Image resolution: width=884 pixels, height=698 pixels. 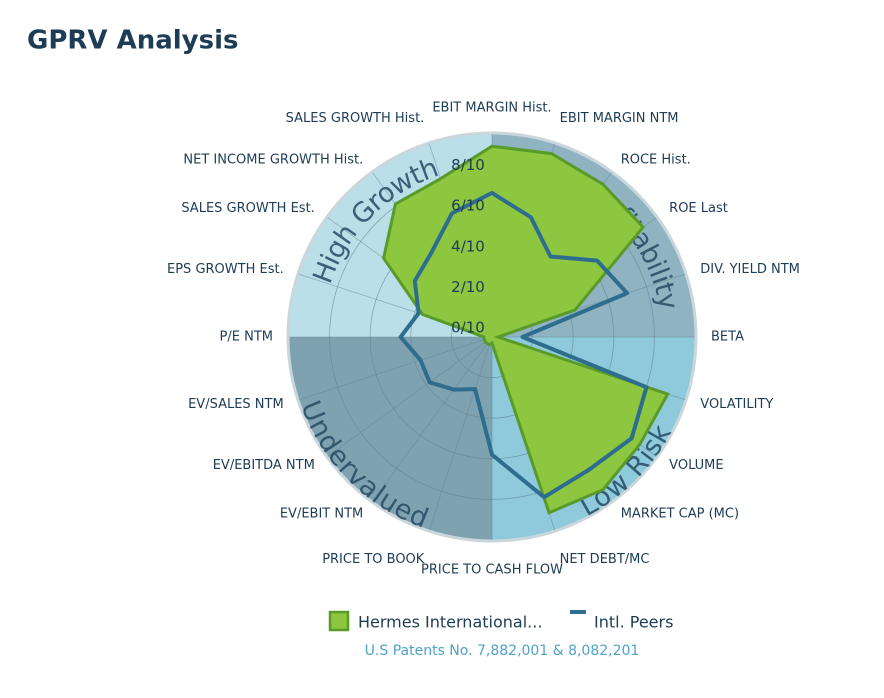 I want to click on category-label: BETA, so click(x=727, y=337).